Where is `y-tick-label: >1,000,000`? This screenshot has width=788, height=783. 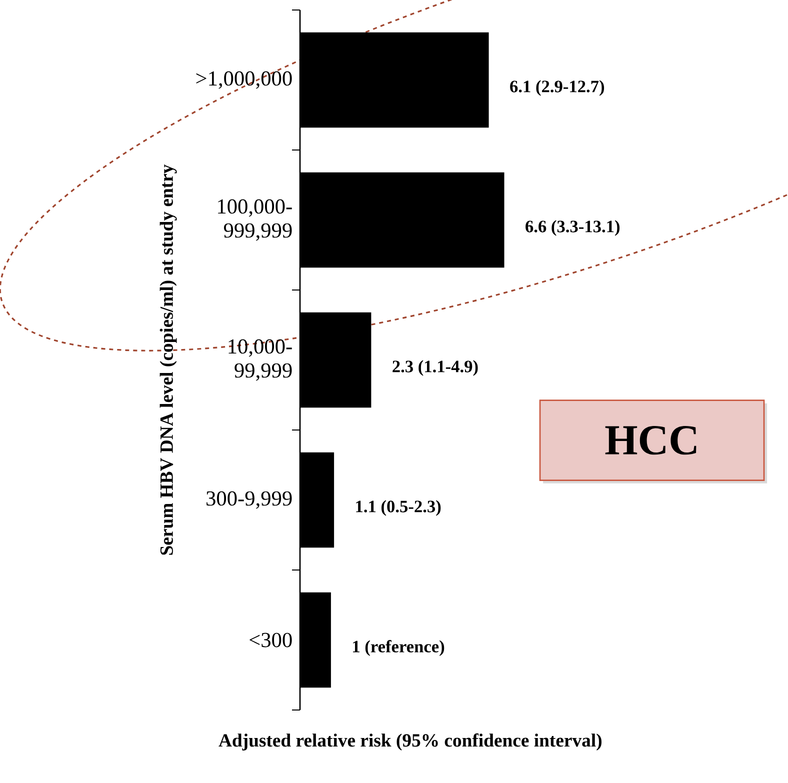
y-tick-label: >1,000,000 is located at coordinates (244, 80).